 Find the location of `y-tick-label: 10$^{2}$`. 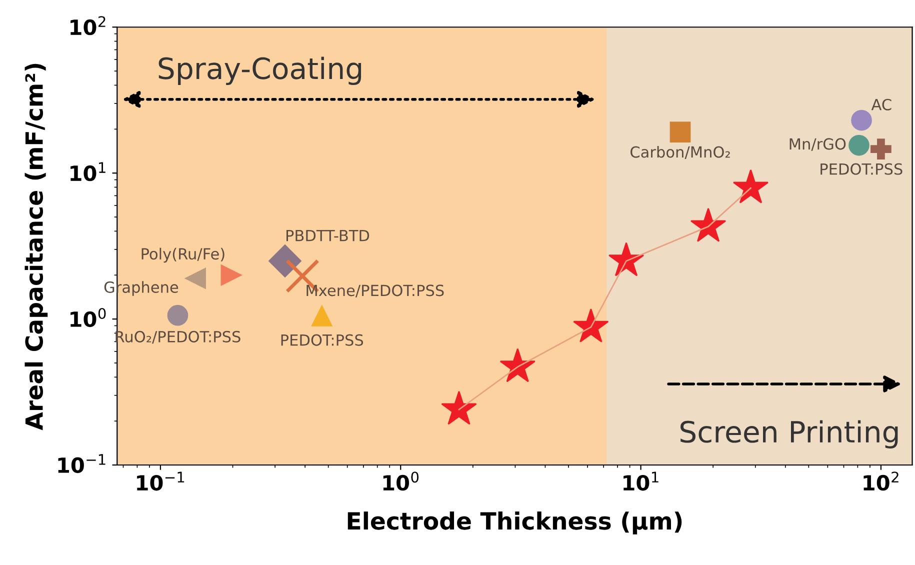

y-tick-label: 10$^{2}$ is located at coordinates (88, 26).